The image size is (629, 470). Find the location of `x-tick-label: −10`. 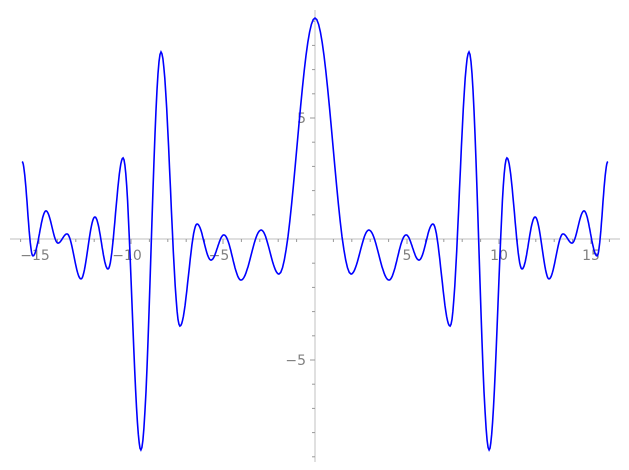

x-tick-label: −10 is located at coordinates (127, 256).